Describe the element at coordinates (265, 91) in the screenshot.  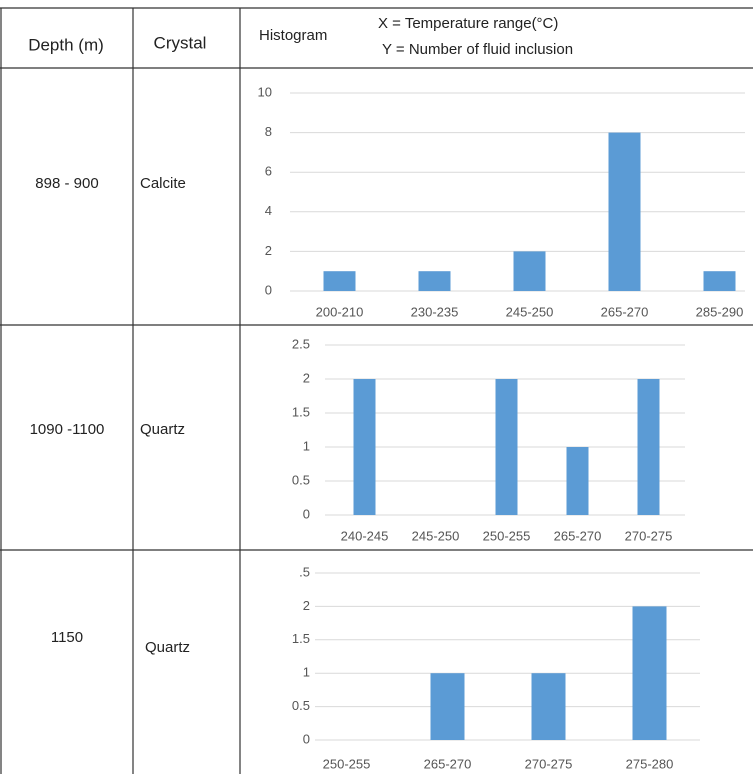
I see `y-tick-label: 10` at that location.